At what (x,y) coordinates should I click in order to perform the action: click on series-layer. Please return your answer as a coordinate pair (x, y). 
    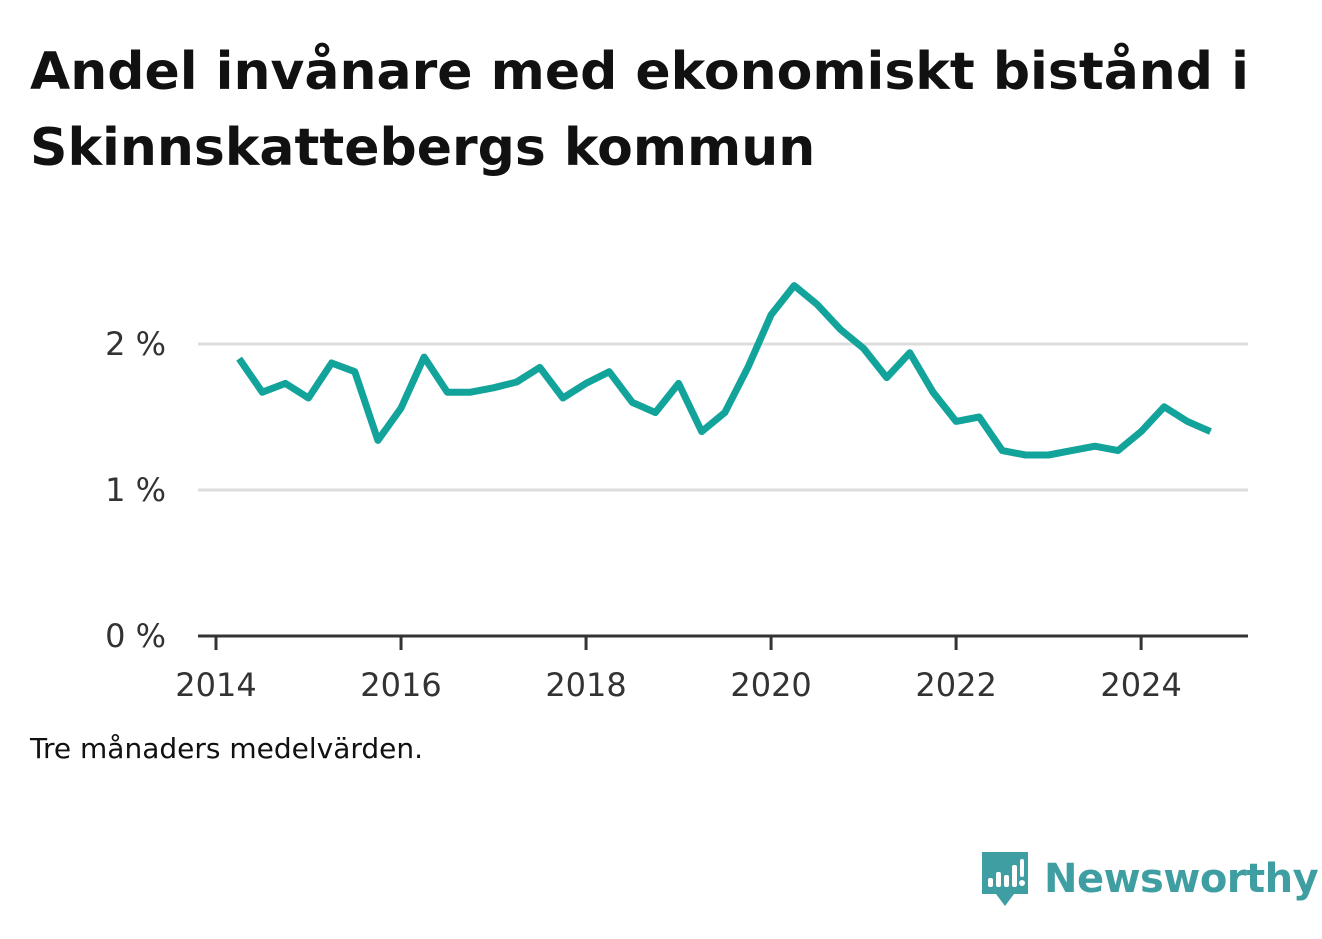
    Looking at the image, I should click on (724, 370).